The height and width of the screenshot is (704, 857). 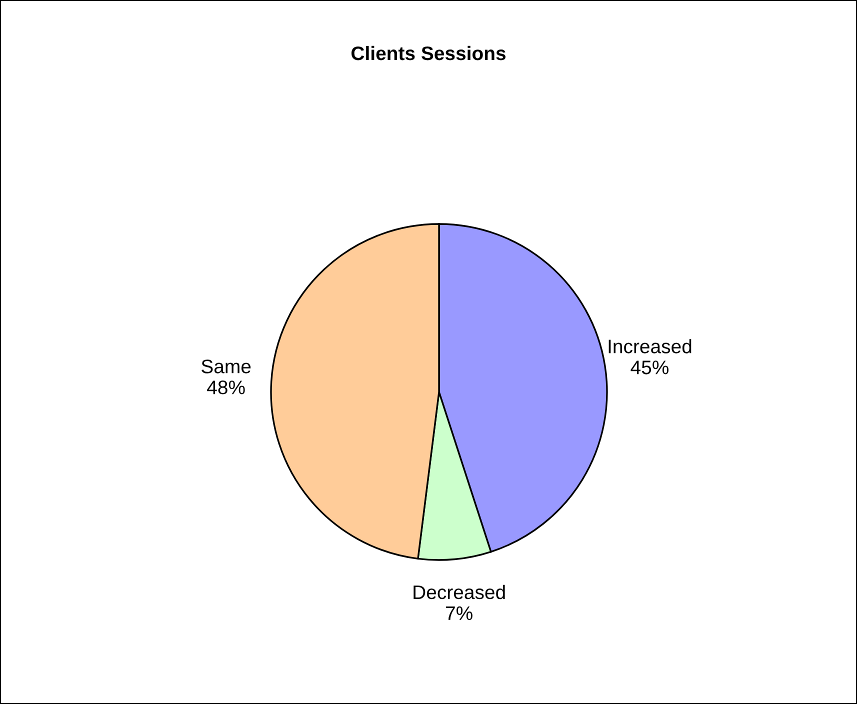 I want to click on slice-label: Same, so click(x=226, y=367).